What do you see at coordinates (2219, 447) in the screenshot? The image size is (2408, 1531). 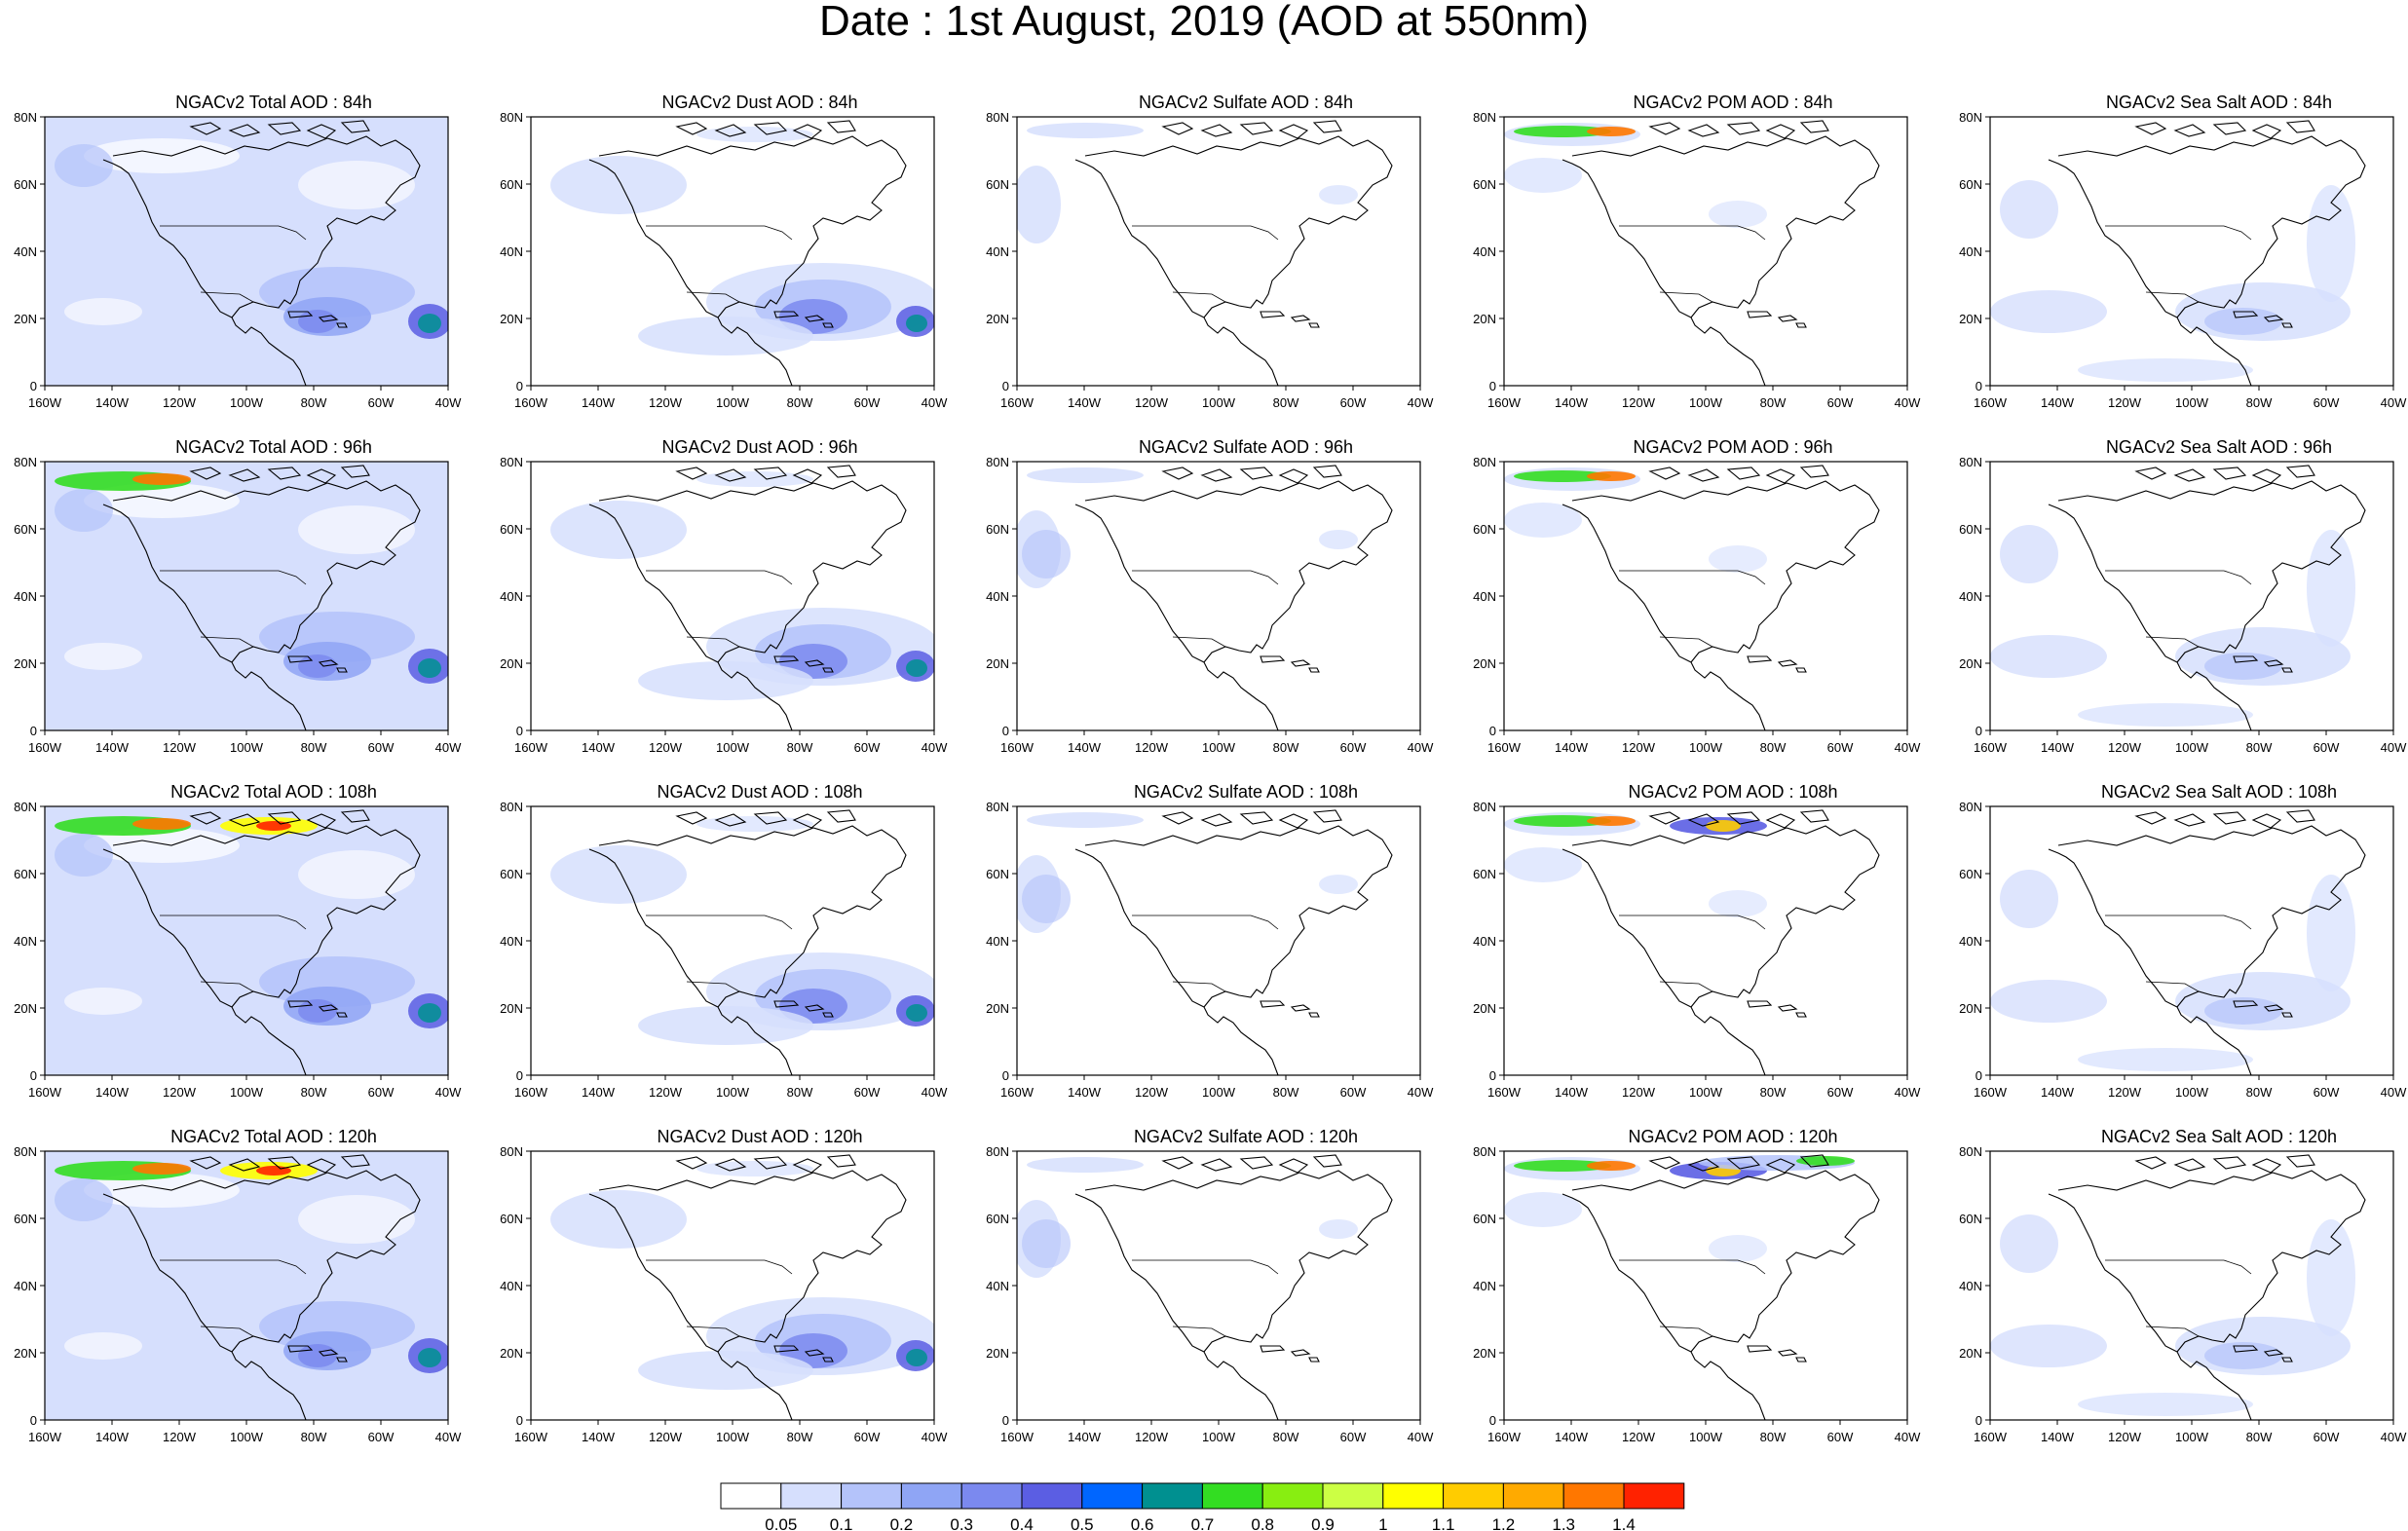 I see `panel-title: NGACv2 Sea Salt AOD : 96h` at bounding box center [2219, 447].